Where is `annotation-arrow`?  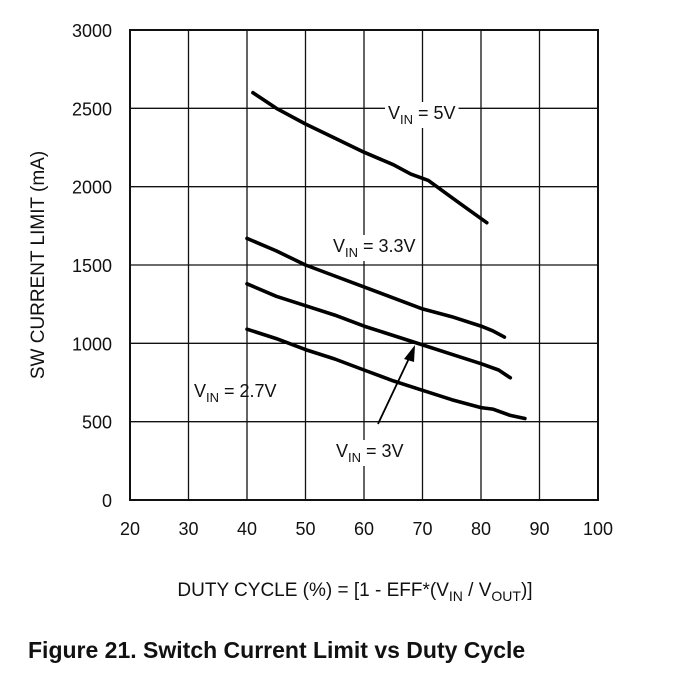
annotation-arrow is located at coordinates (396, 385).